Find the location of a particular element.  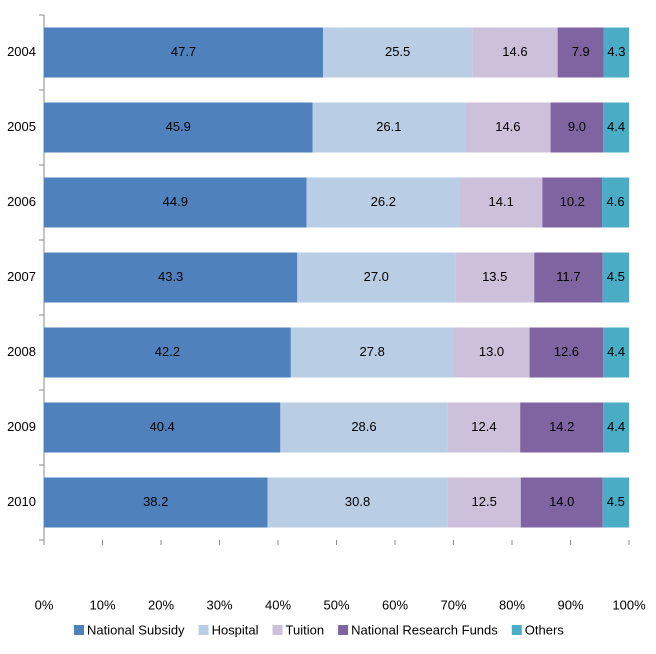

data-label: 43.3 is located at coordinates (170, 276).